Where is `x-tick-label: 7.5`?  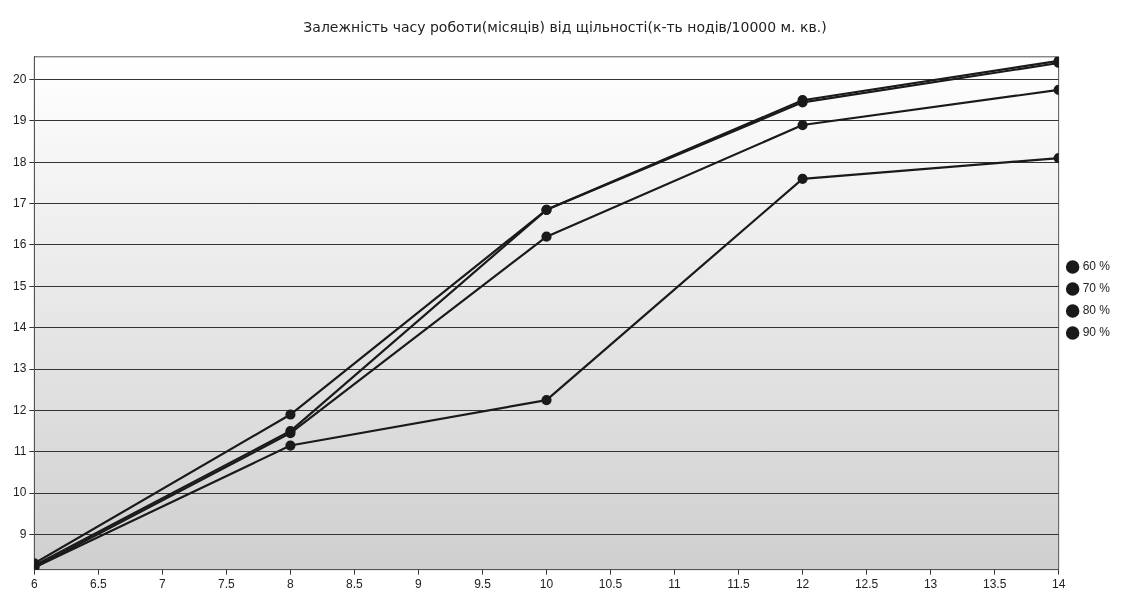
x-tick-label: 7.5 is located at coordinates (227, 584).